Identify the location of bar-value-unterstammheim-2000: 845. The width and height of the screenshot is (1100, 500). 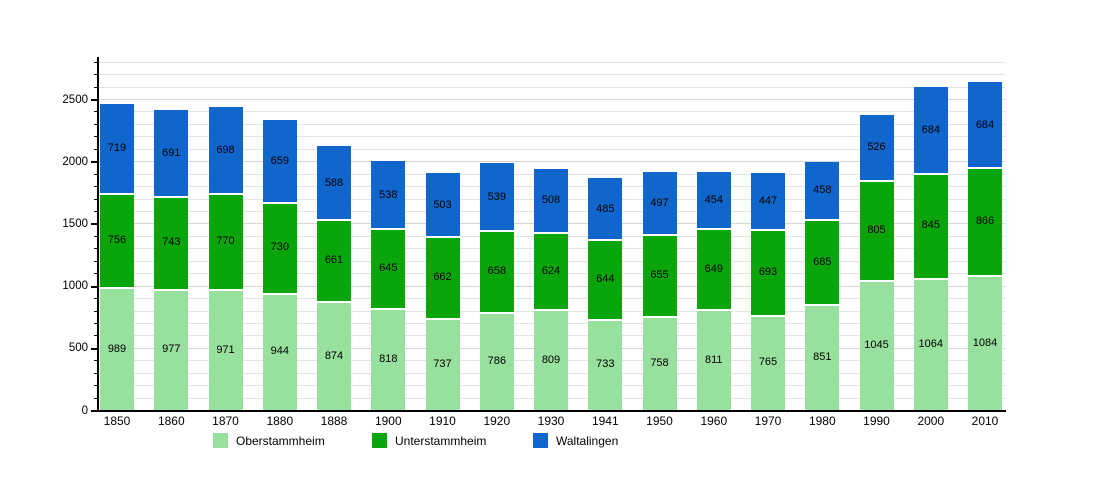
(930, 225).